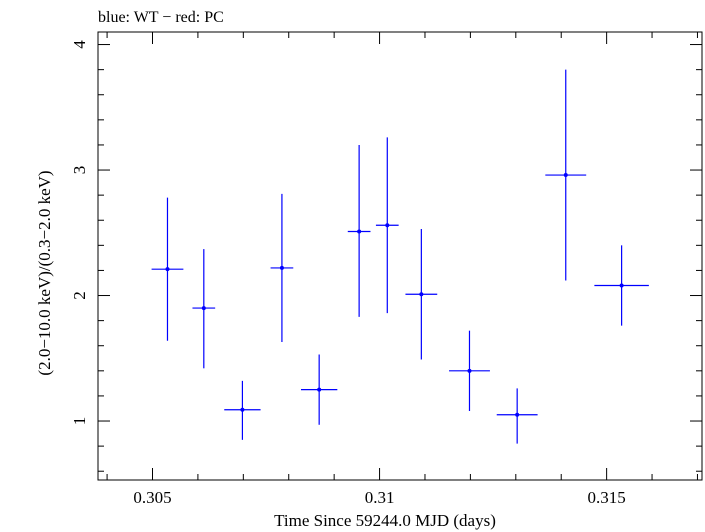 Image resolution: width=705 pixels, height=532 pixels. Describe the element at coordinates (79, 295) in the screenshot. I see `y-tick-label: 2` at that location.